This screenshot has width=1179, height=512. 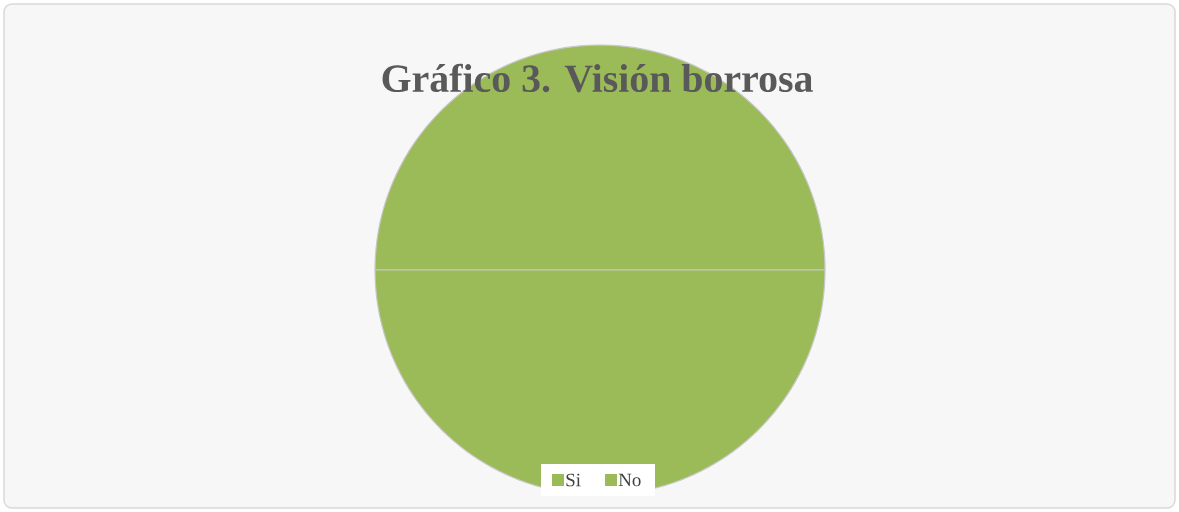 I want to click on legend-label: Si, so click(x=573, y=480).